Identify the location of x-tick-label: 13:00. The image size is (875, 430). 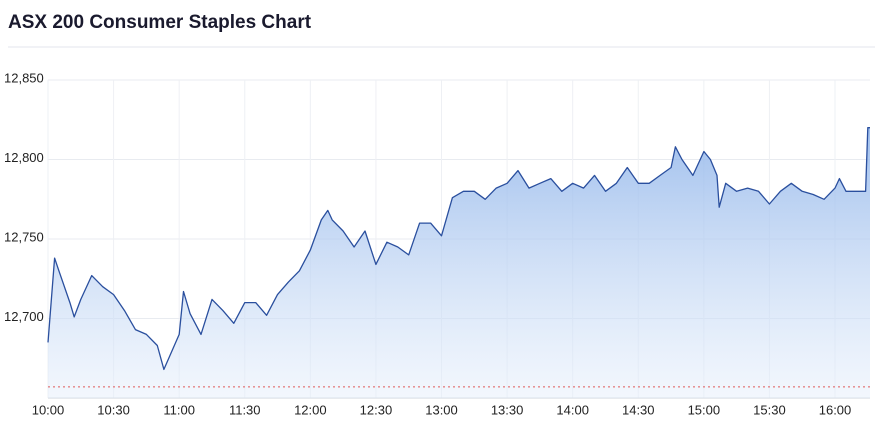
(441, 409).